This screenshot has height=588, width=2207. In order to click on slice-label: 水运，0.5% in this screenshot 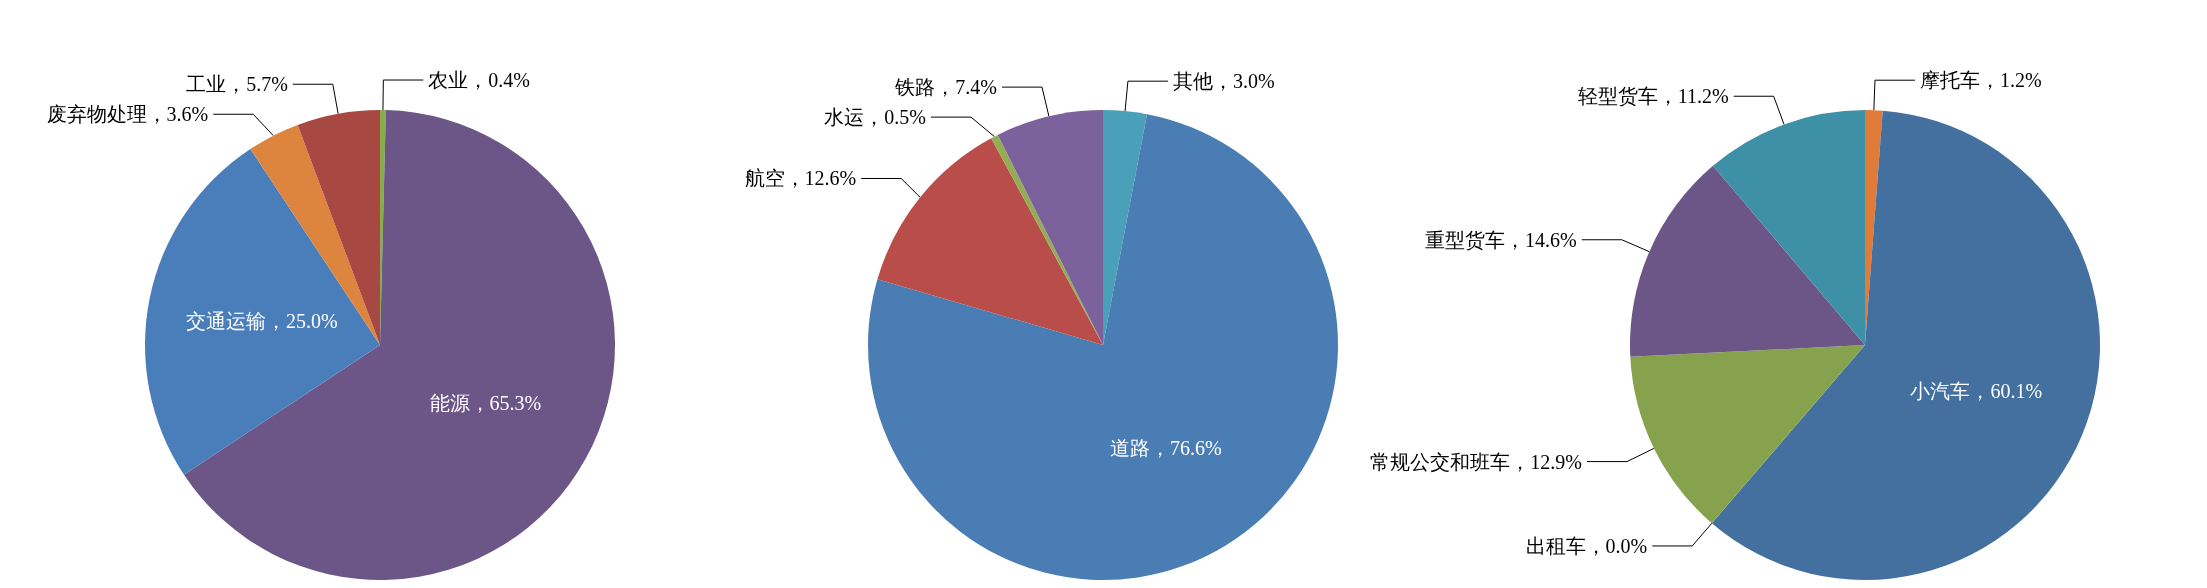, I will do `click(875, 117)`.